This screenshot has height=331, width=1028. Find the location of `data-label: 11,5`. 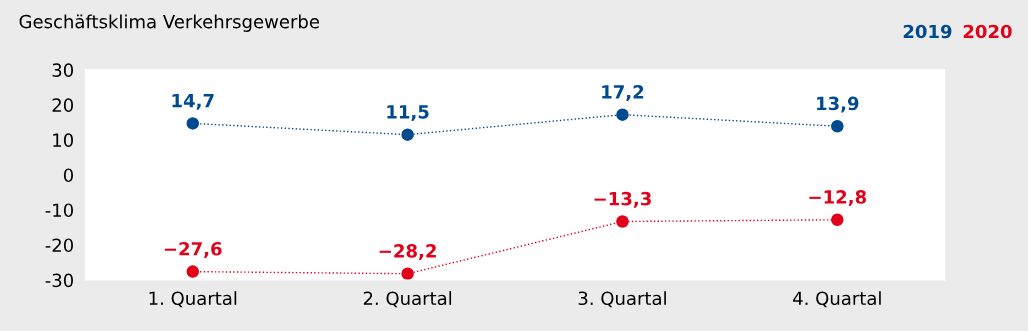

data-label: 11,5 is located at coordinates (408, 113).